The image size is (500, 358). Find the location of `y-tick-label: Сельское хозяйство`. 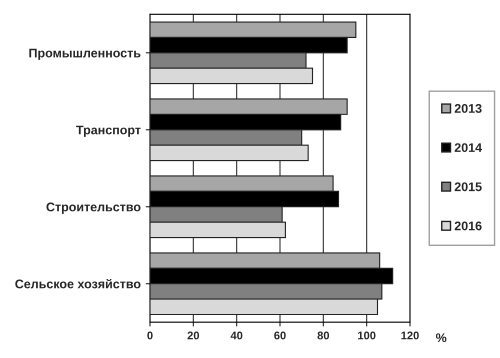

y-tick-label: Сельское хозяйство is located at coordinates (77, 283).